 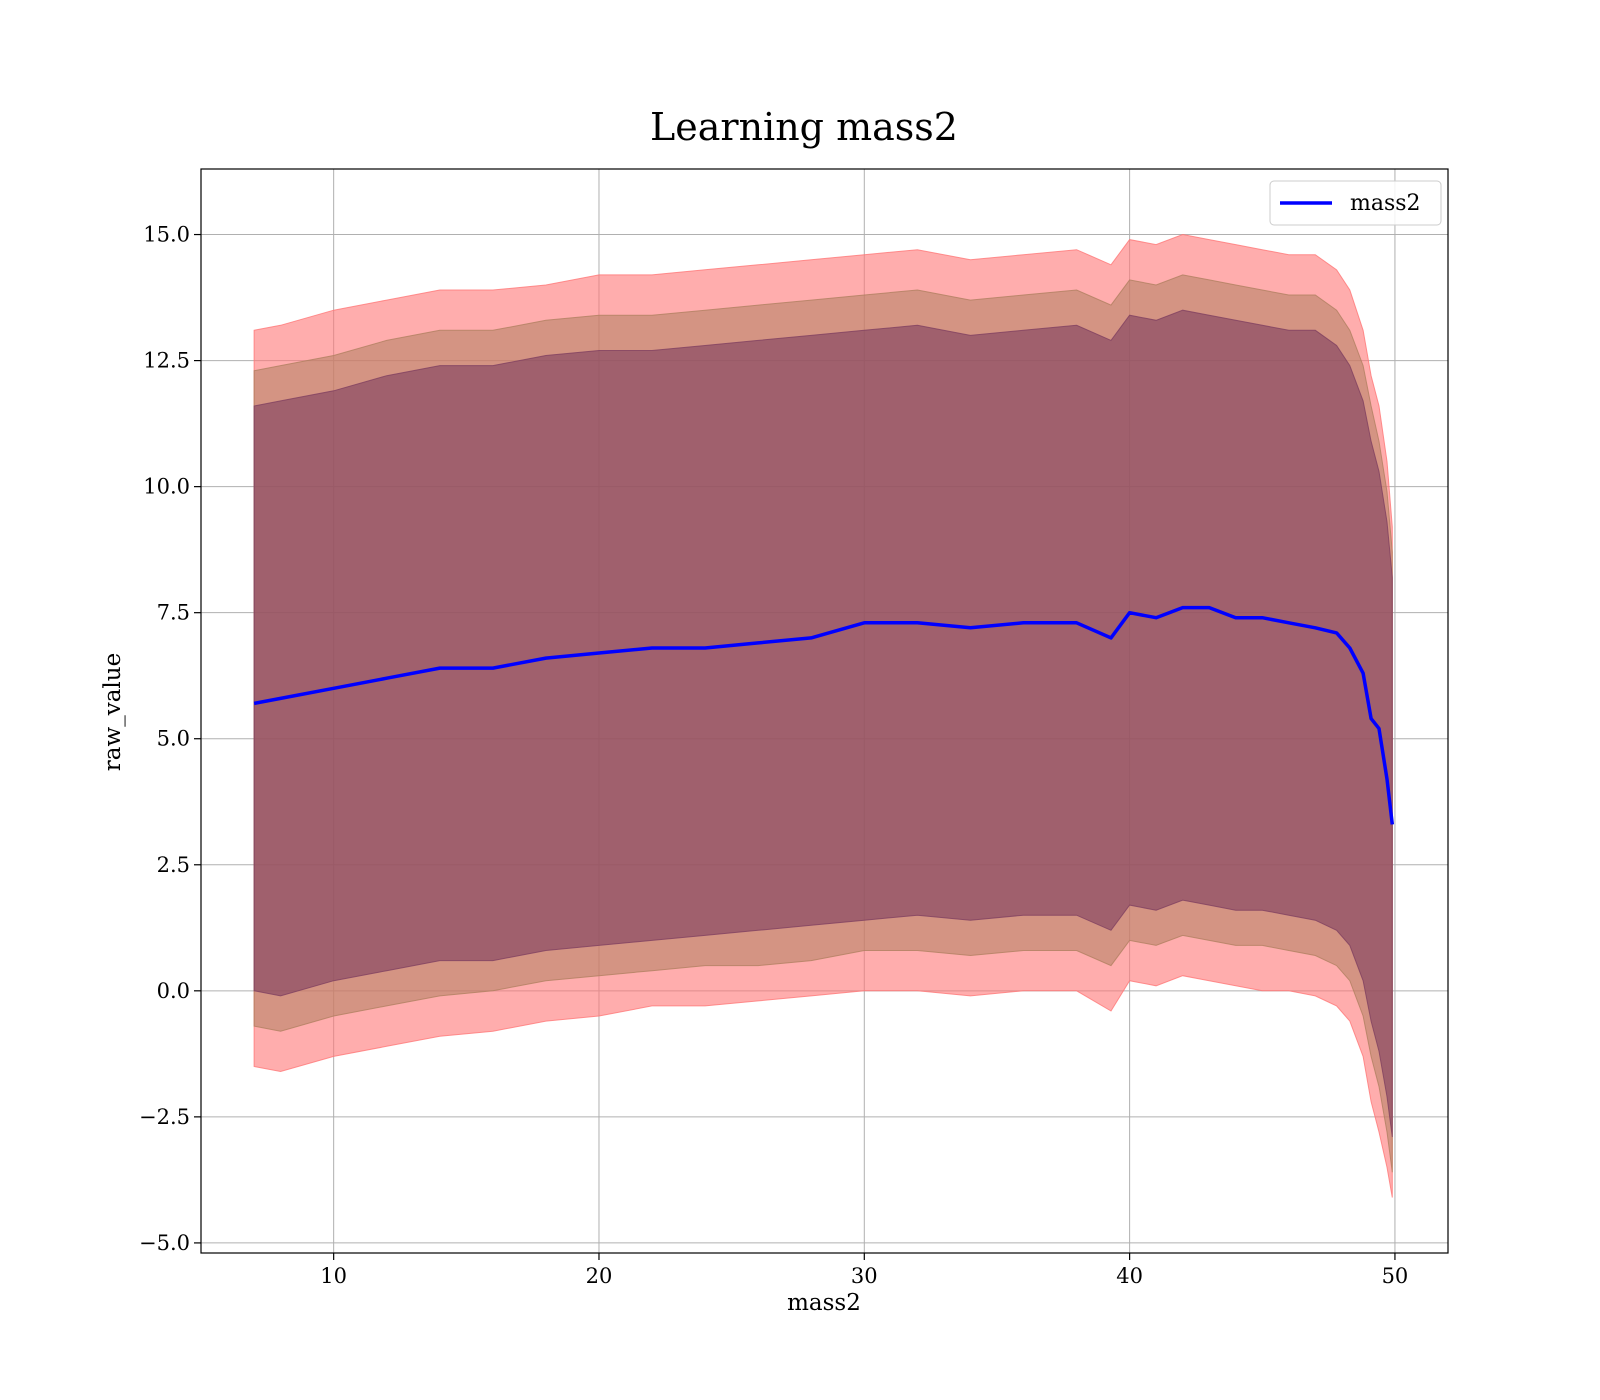 I want to click on legend: mass2, so click(x=1355, y=203).